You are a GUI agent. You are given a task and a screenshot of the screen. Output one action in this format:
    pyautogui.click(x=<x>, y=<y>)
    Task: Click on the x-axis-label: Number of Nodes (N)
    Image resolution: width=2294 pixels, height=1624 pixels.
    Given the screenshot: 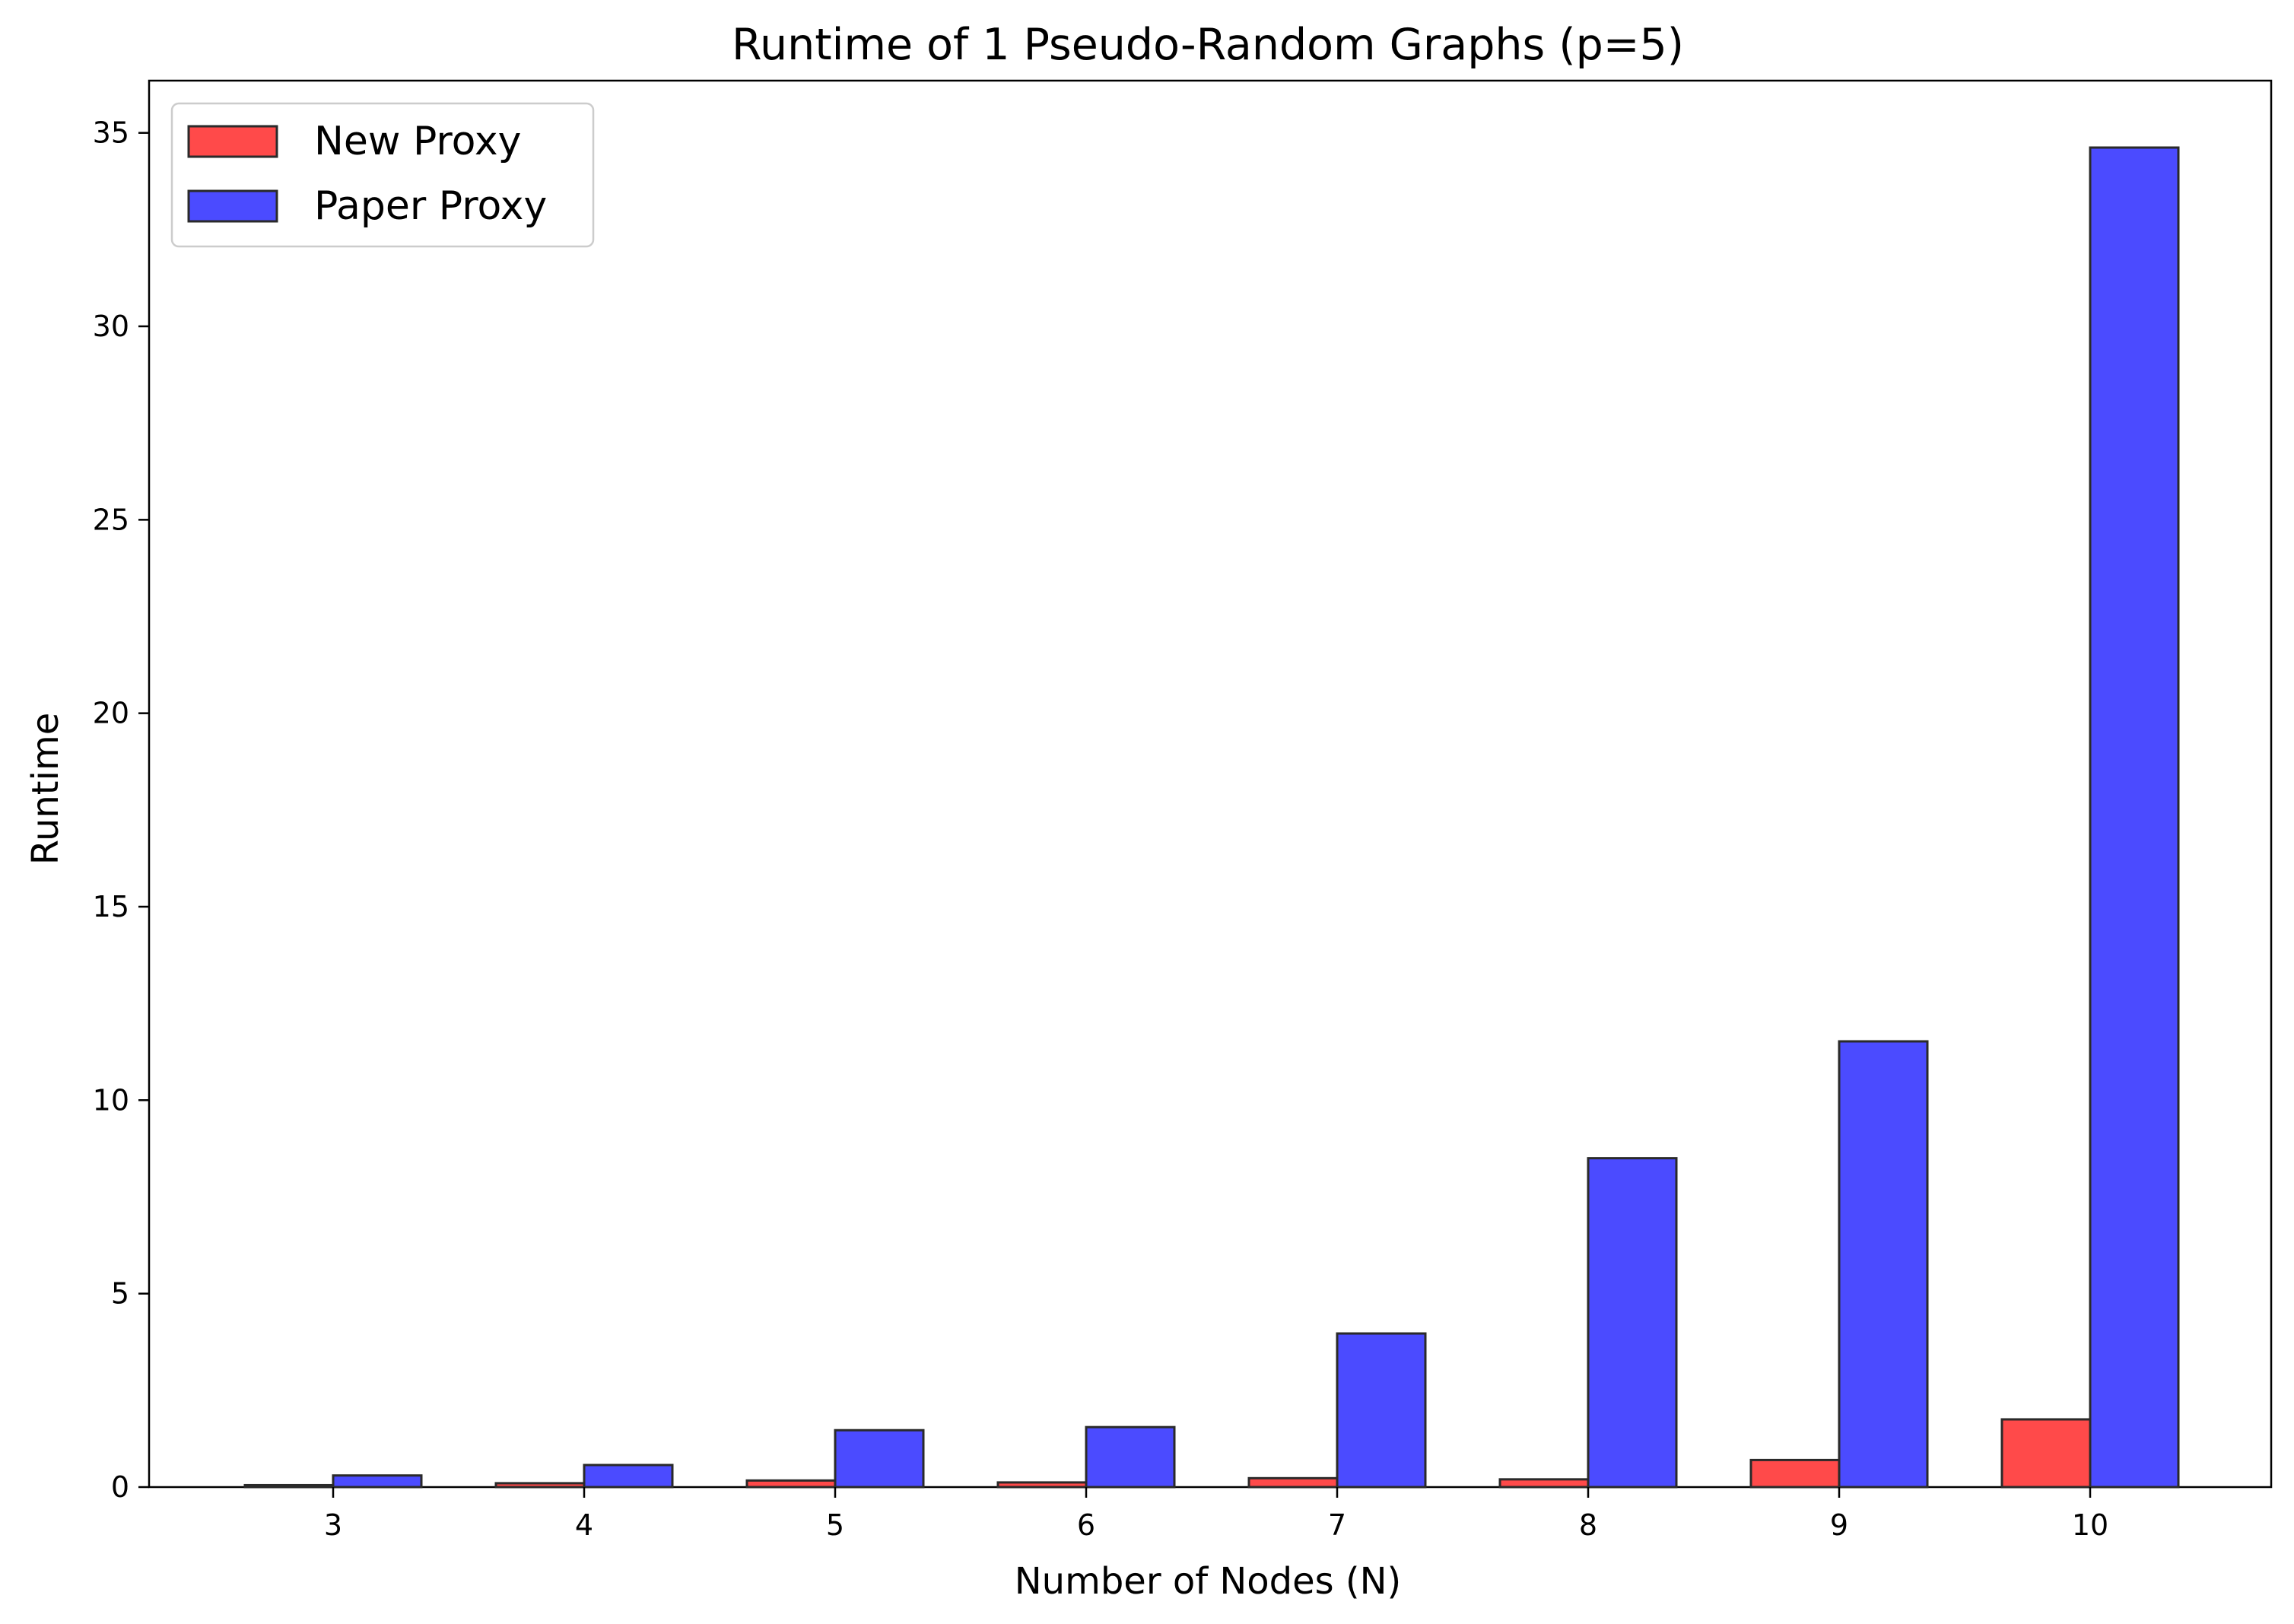 What is the action you would take?
    pyautogui.click(x=1208, y=1581)
    